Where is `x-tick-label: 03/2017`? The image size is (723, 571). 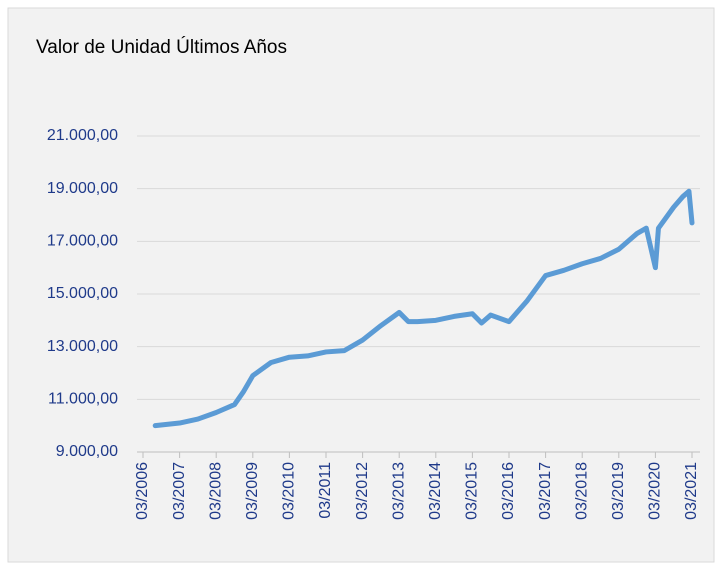
x-tick-label: 03/2017 is located at coordinates (545, 491).